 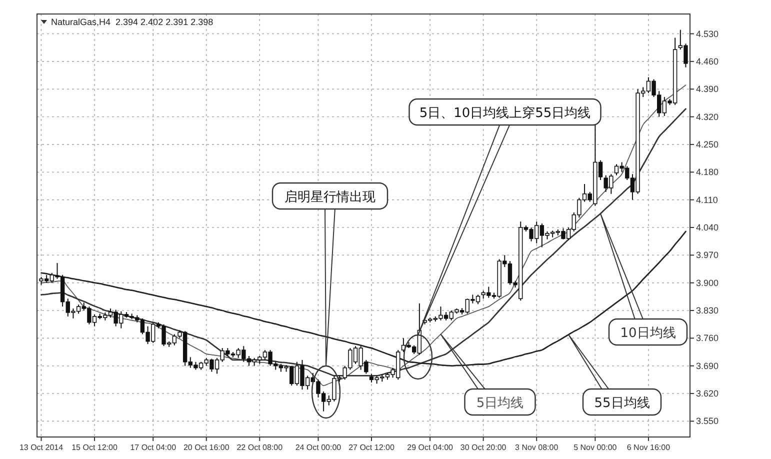 What do you see at coordinates (95, 447) in the screenshot?
I see `x-tick-label: 15 Oct 12:00` at bounding box center [95, 447].